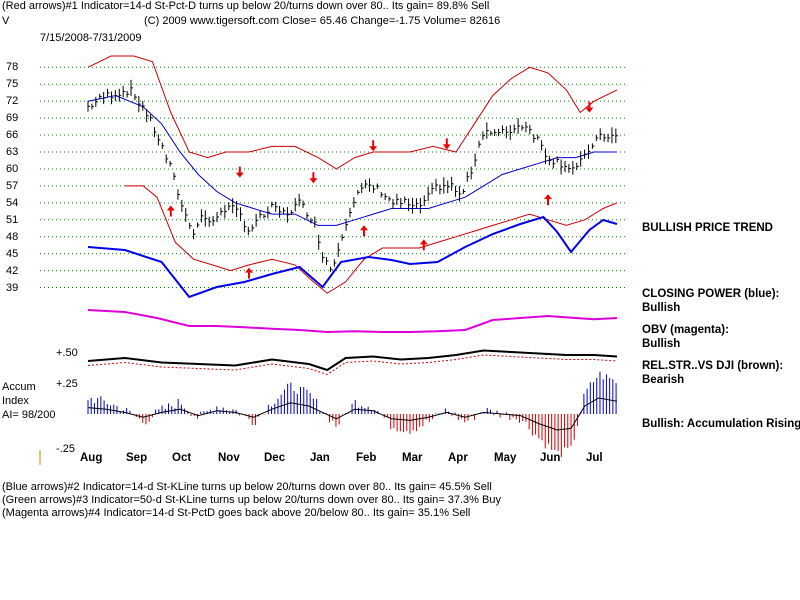 This screenshot has height=600, width=800. I want to click on y-tick-label: 39, so click(12, 287).